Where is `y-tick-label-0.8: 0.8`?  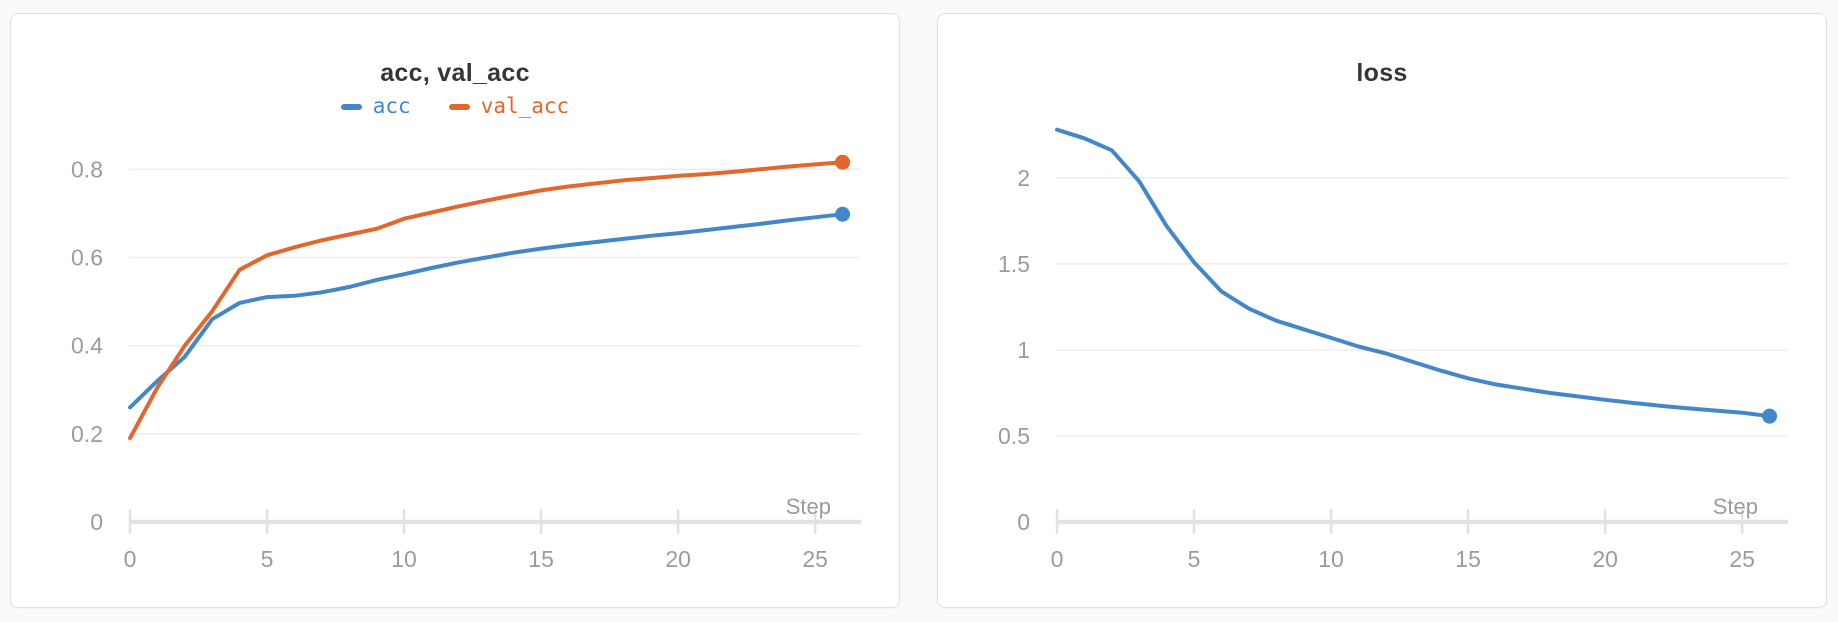 y-tick-label-0.8: 0.8 is located at coordinates (87, 169).